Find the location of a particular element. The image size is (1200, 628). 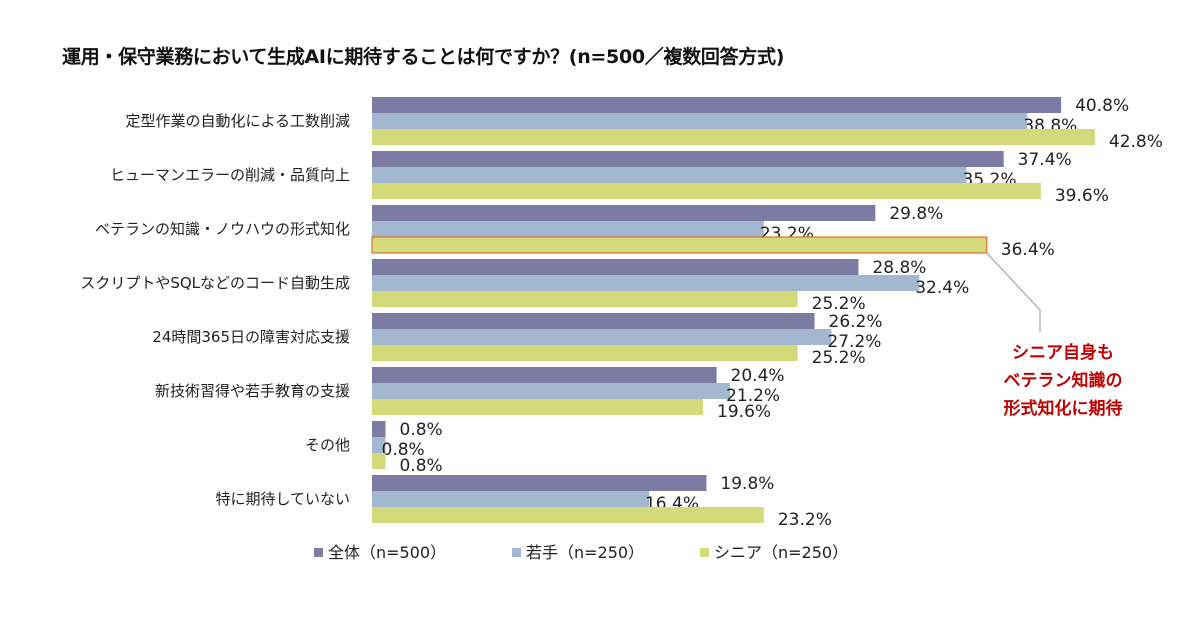

data-label: 23.2% is located at coordinates (805, 520).